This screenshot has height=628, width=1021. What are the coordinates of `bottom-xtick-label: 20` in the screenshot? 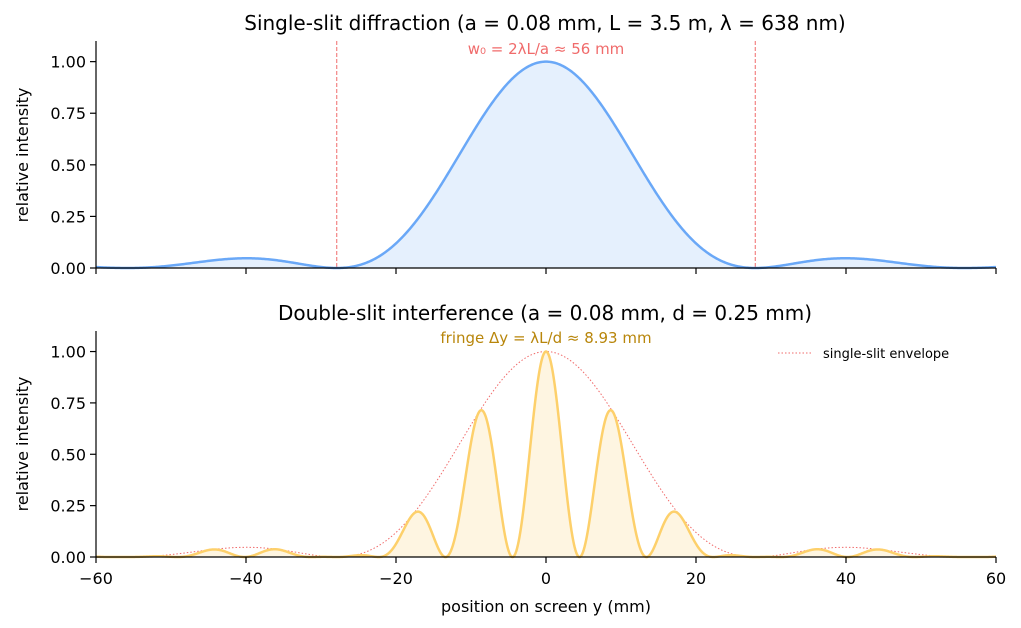 It's located at (696, 578).